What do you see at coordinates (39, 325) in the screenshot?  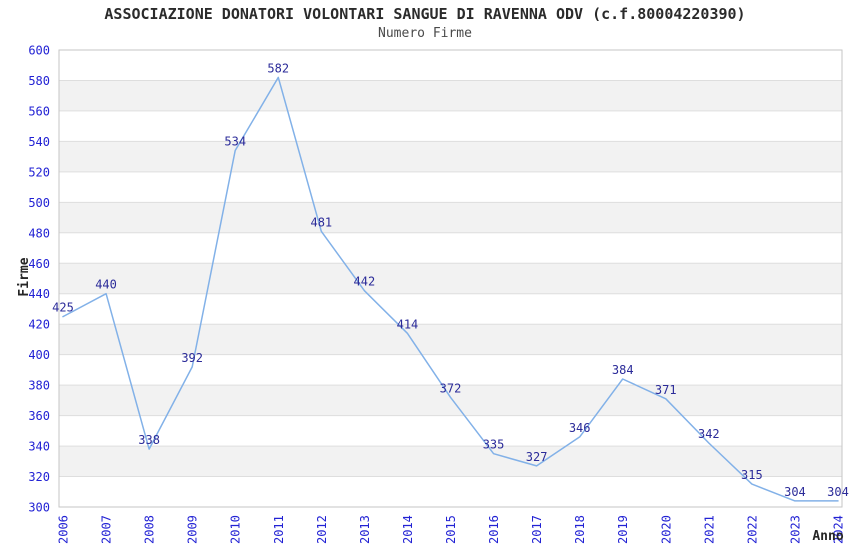 I see `y-tick-label: 420` at bounding box center [39, 325].